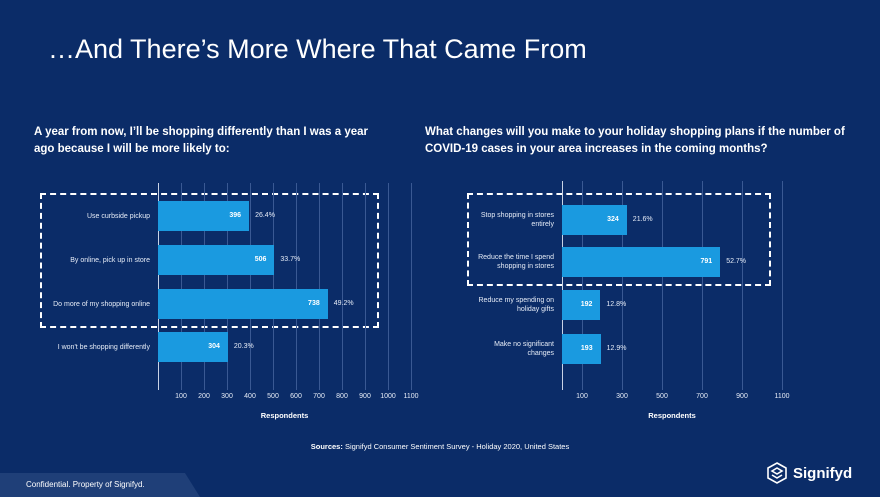  I want to click on x-tick-label: 200, so click(204, 396).